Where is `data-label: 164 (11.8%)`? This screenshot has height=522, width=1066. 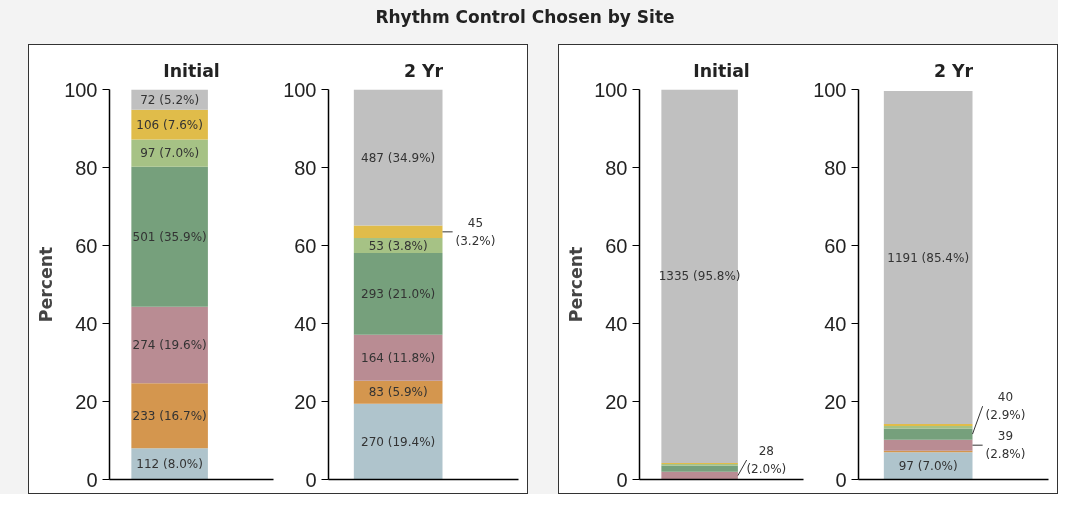 data-label: 164 (11.8%) is located at coordinates (398, 357).